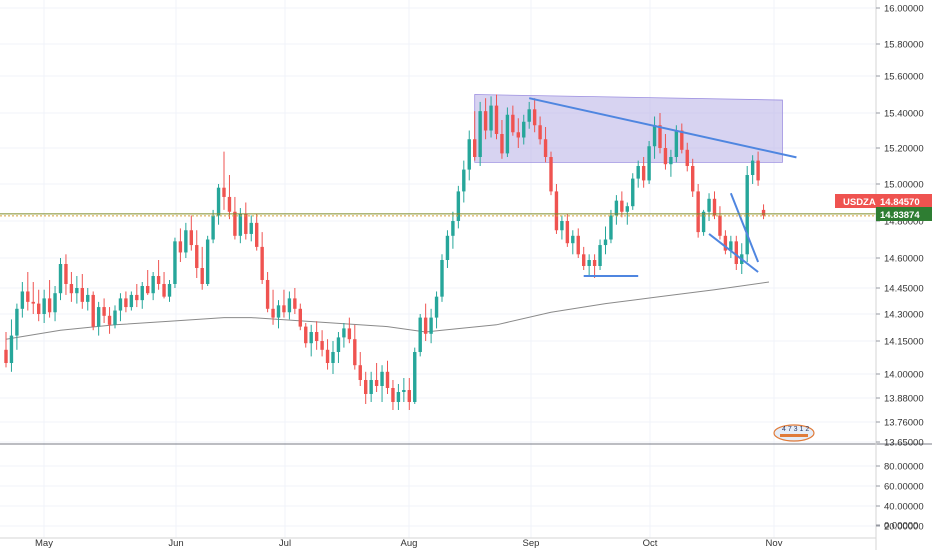  Describe the element at coordinates (904, 185) in the screenshot. I see `y-tick-label: 15.00000` at that location.